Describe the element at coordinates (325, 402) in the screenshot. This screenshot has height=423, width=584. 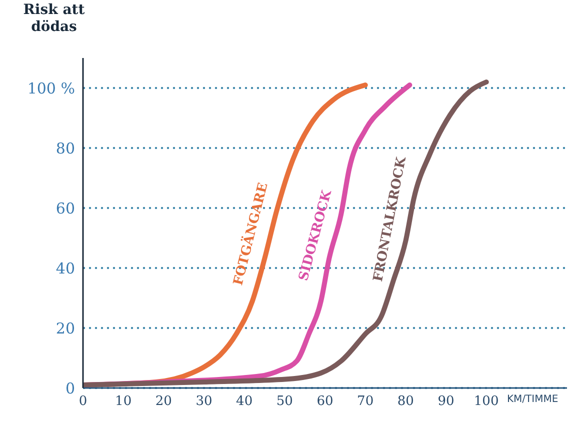
I see `x-tick-label: 60` at that location.